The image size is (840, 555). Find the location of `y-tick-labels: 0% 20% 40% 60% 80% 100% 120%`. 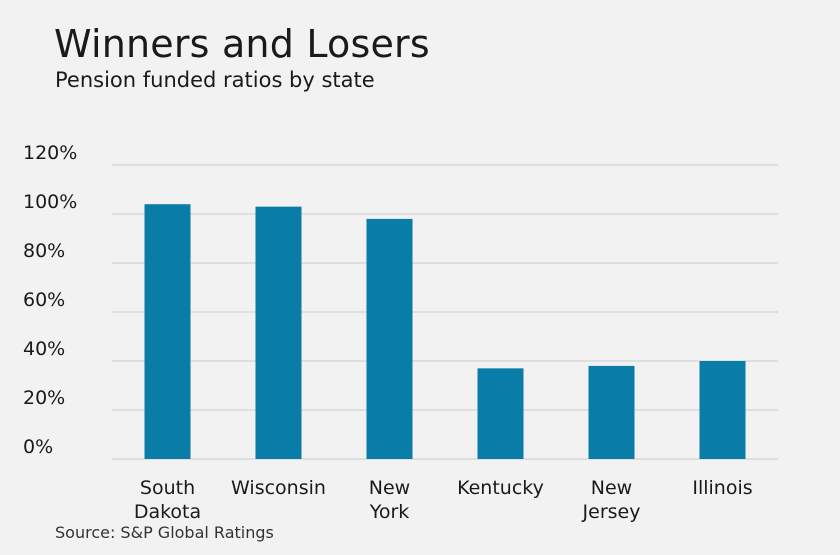

y-tick-labels: 0% 20% 40% 60% 80% 100% 120% is located at coordinates (50, 300).